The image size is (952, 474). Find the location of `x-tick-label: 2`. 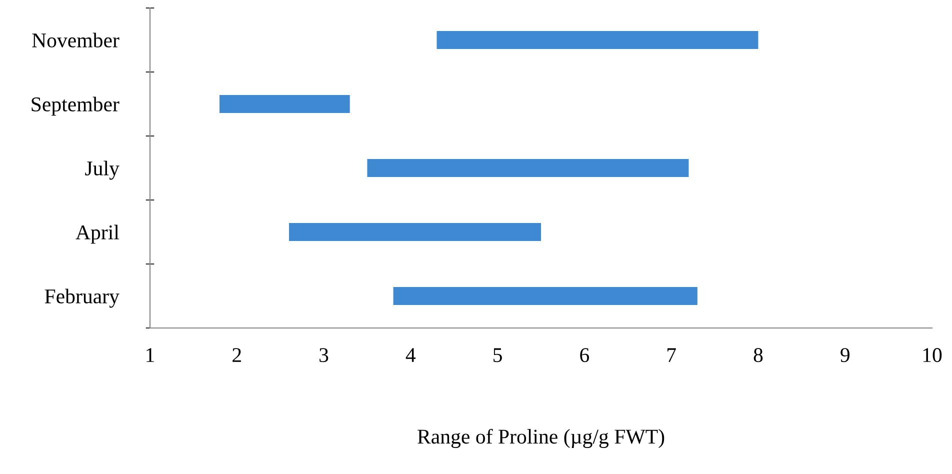

x-tick-label: 2 is located at coordinates (236, 355).